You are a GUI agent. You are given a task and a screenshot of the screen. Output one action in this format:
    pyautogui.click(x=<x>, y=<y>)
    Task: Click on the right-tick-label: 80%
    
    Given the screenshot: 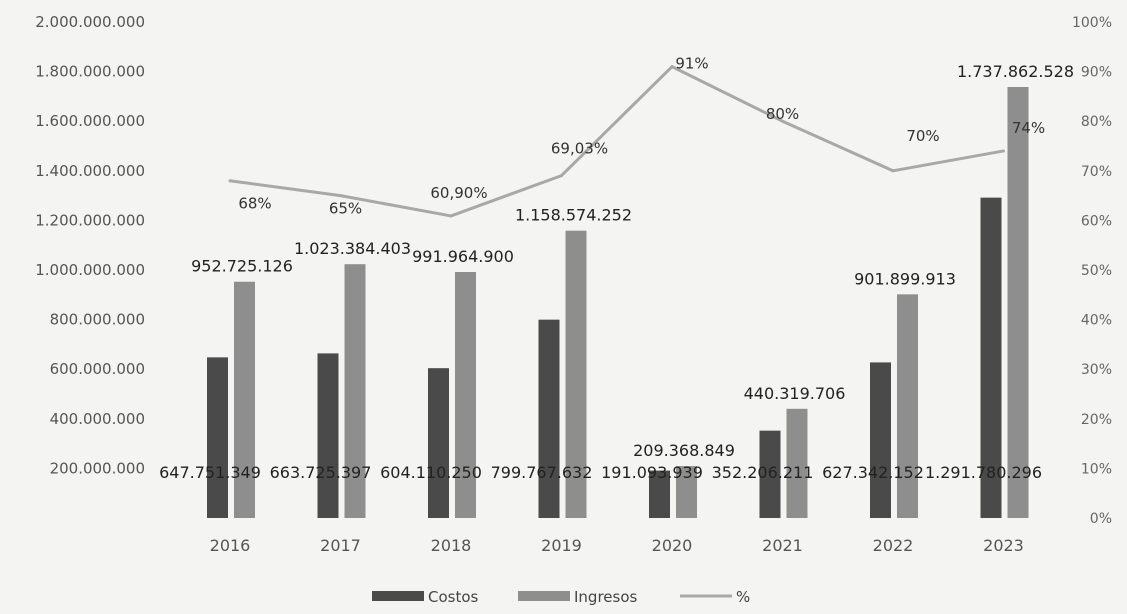 What is the action you would take?
    pyautogui.click(x=1096, y=122)
    